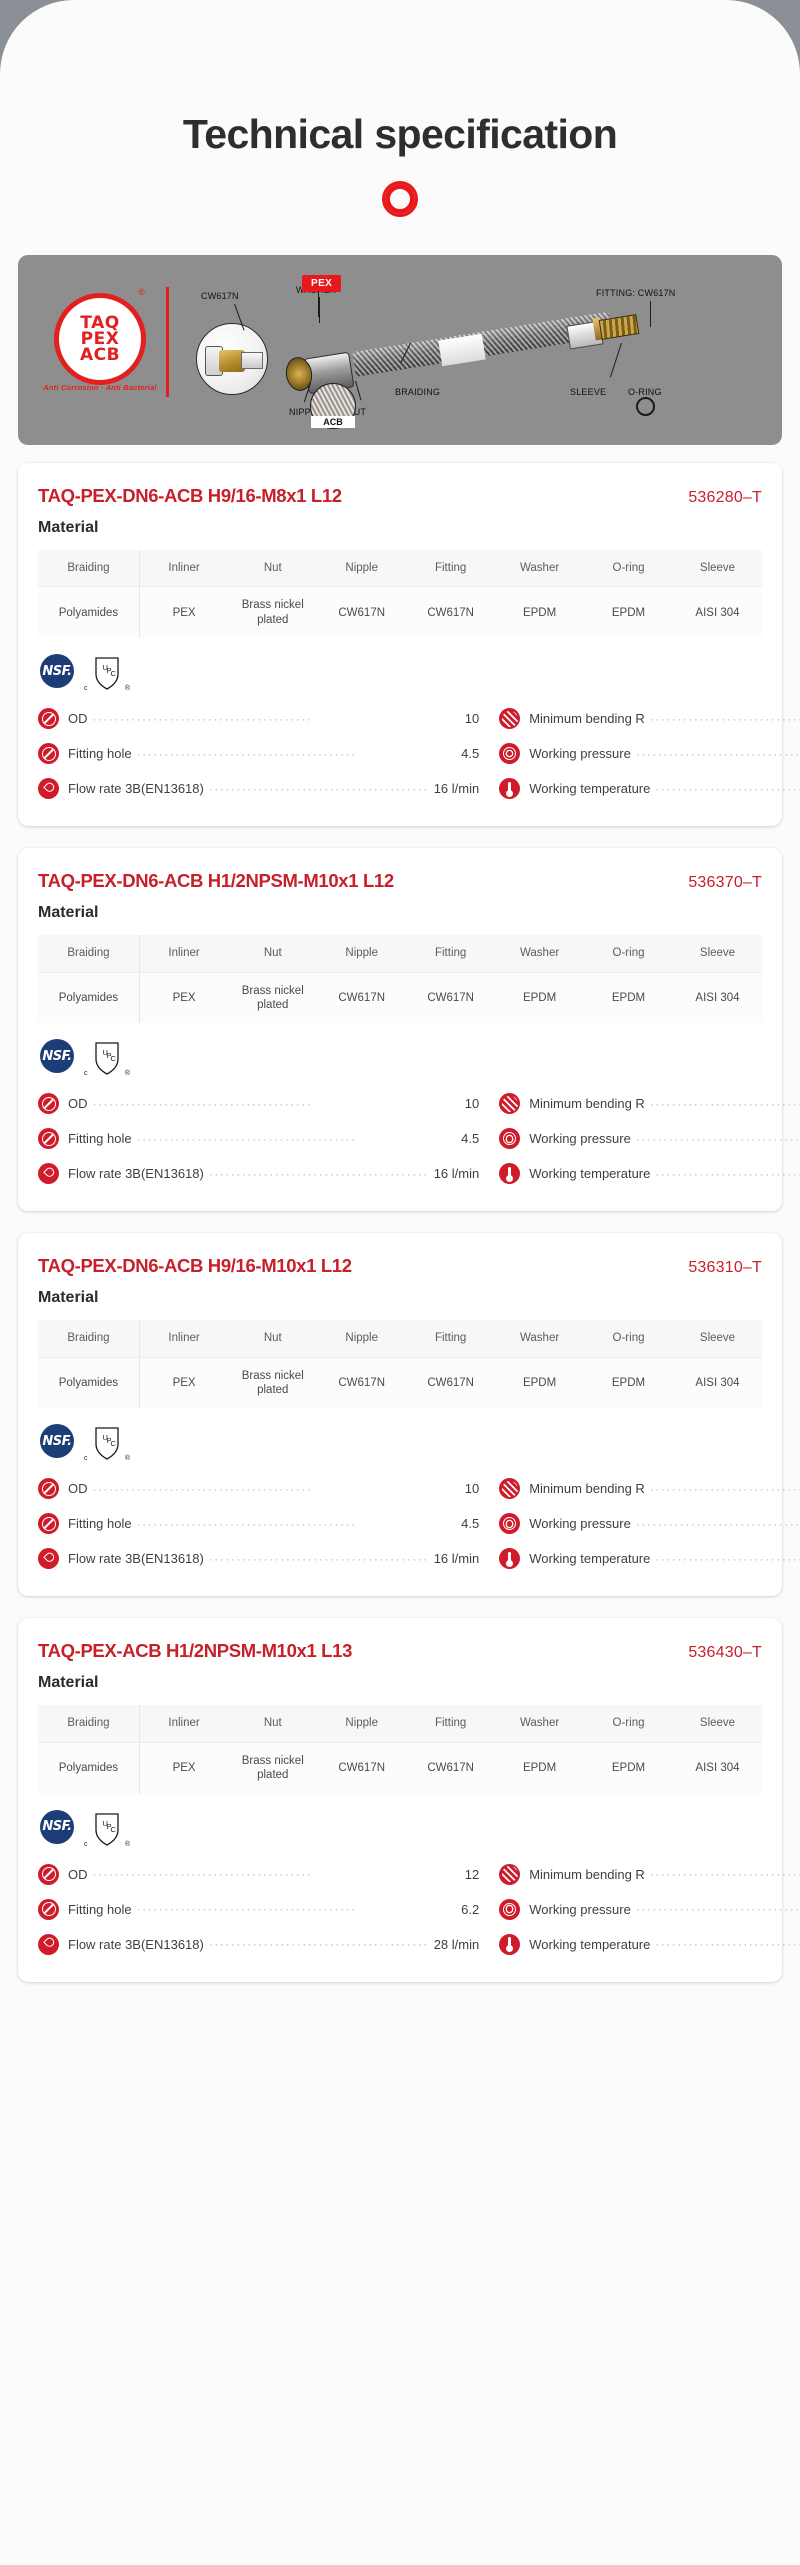  What do you see at coordinates (89, 1383) in the screenshot?
I see `cell-braiding: Polyamides` at bounding box center [89, 1383].